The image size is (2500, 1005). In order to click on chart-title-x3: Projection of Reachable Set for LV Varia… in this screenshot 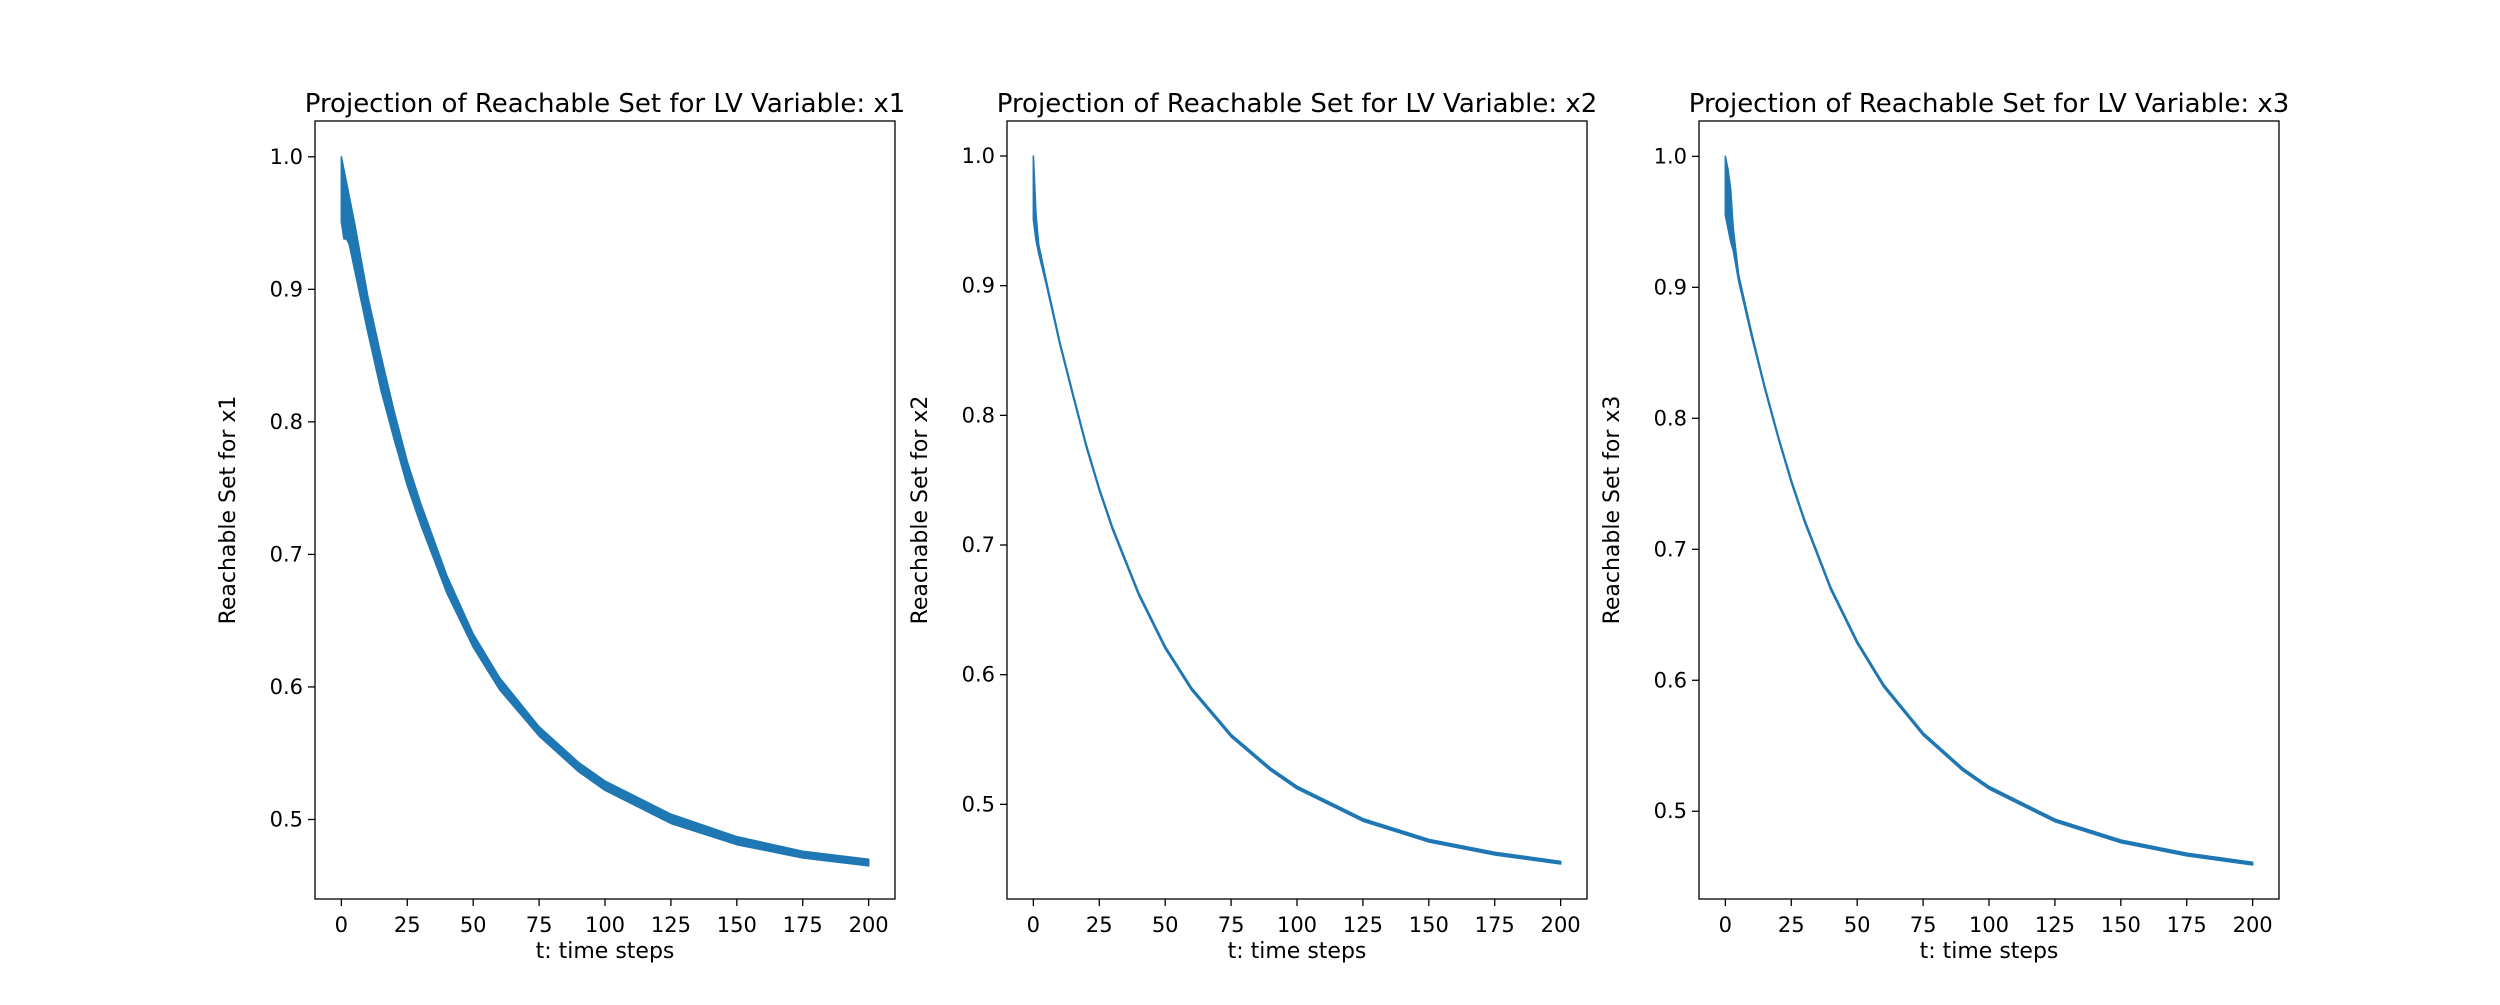, I will do `click(1989, 104)`.